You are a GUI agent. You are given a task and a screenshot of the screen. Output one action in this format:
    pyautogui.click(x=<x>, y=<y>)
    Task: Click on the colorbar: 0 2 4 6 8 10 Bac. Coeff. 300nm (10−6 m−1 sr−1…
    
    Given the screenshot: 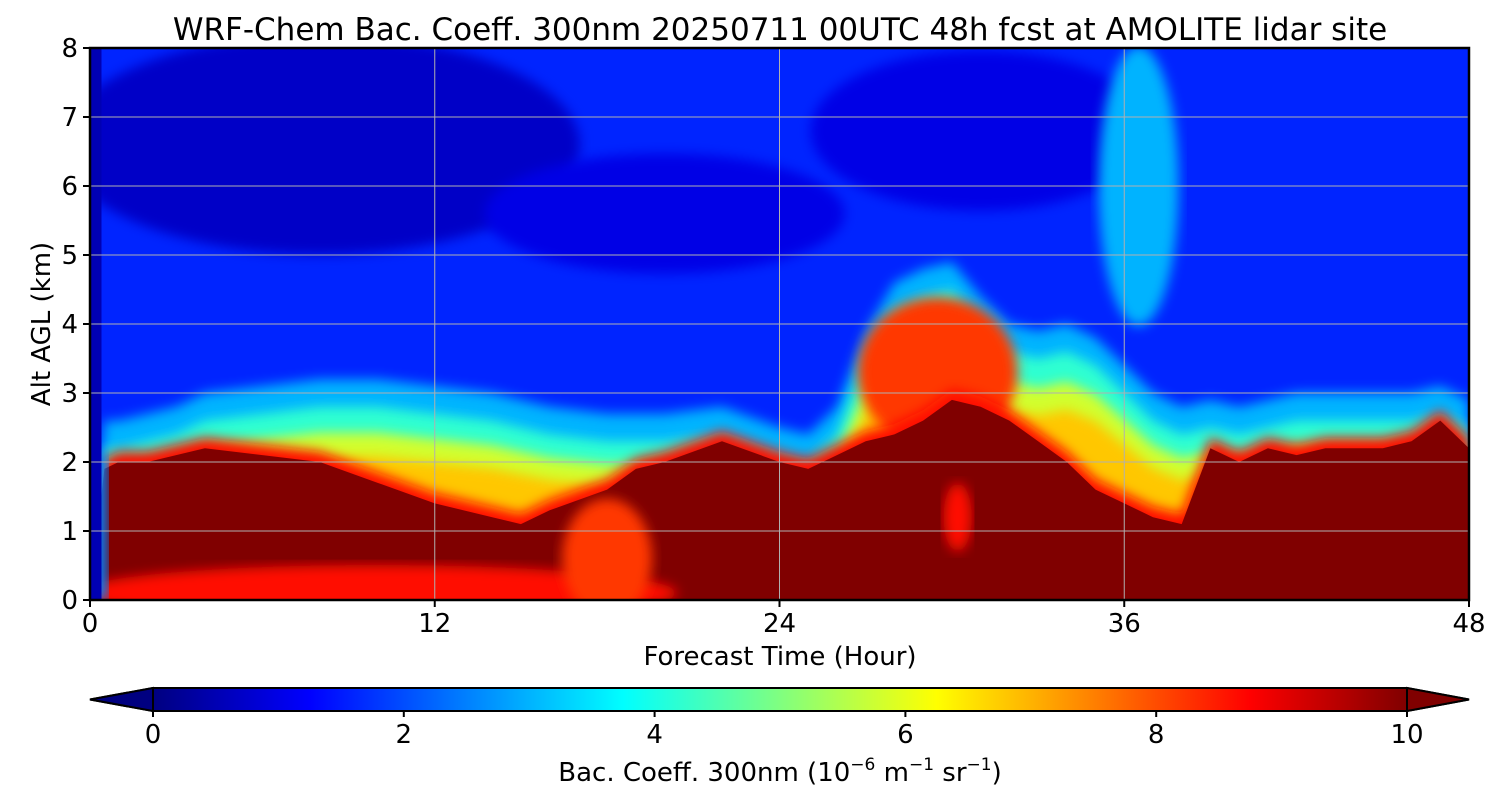 What is the action you would take?
    pyautogui.click(x=779, y=737)
    